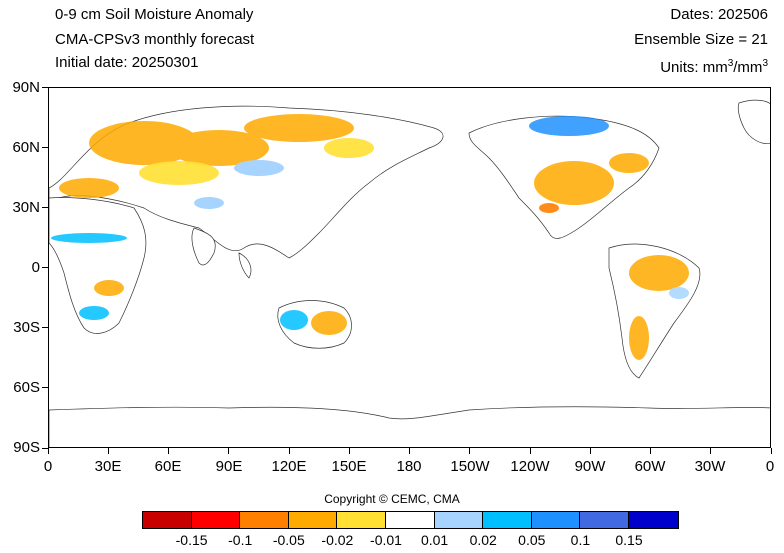 The image size is (784, 553). Describe the element at coordinates (590, 466) in the screenshot. I see `x-tick-label: 90W` at that location.